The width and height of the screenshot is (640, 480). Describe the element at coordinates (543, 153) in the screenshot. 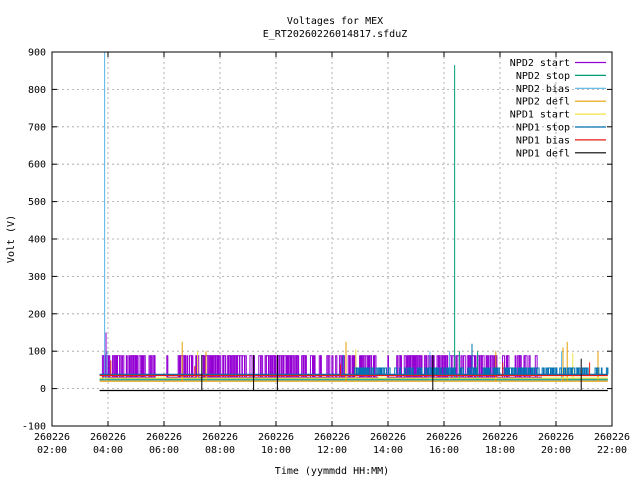

I see `legend-label: NPD1 defl` at that location.